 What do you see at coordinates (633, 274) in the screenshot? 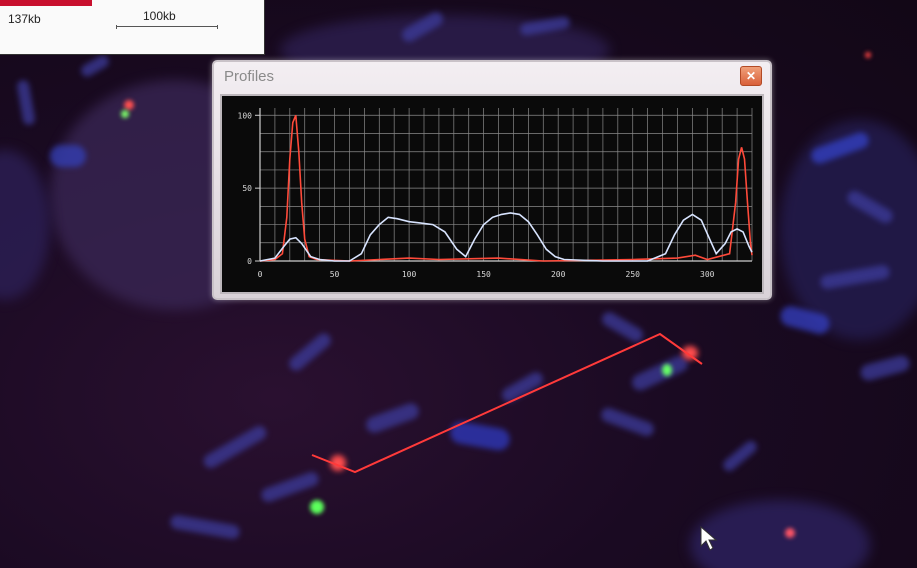
I see `x-tick-label: 250` at bounding box center [633, 274].